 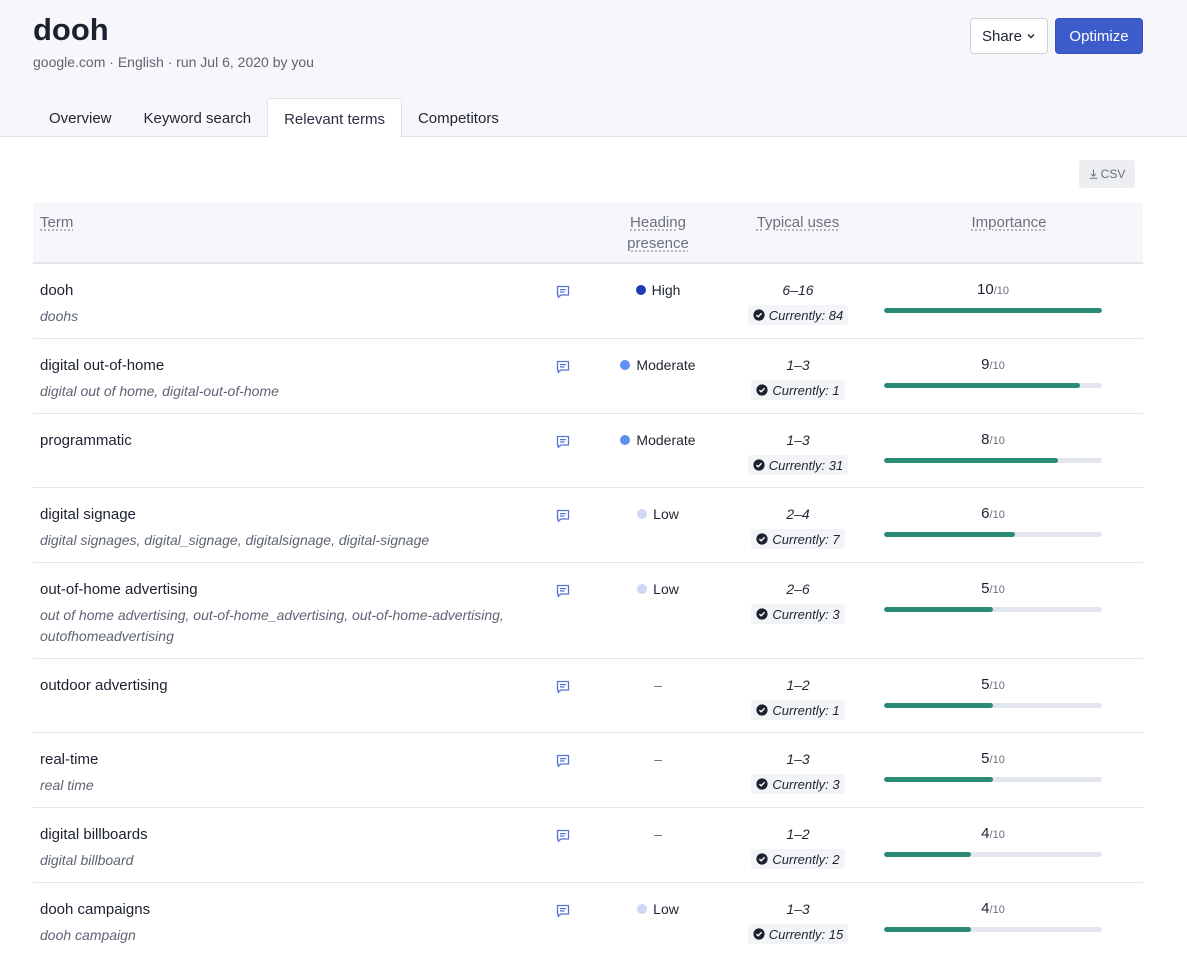 I want to click on current-uses-pill: Currently: 31, so click(x=798, y=465).